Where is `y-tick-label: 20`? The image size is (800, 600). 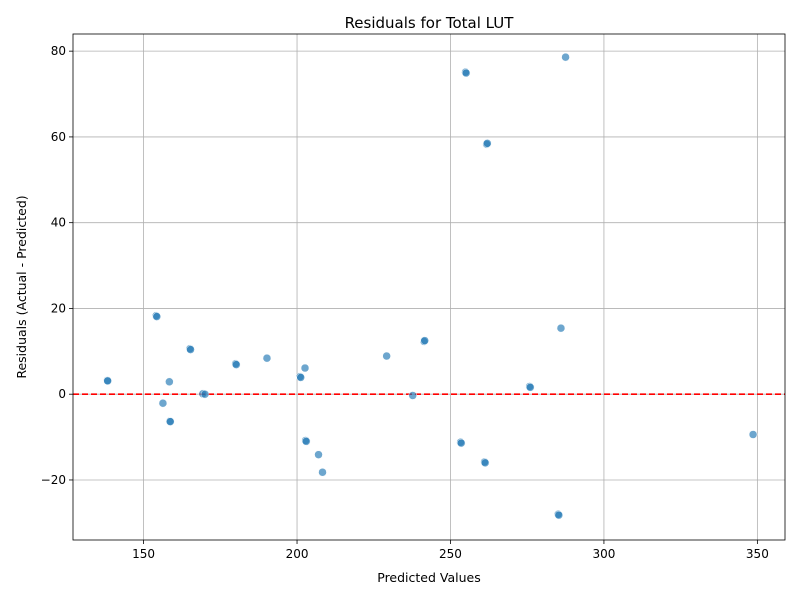 y-tick-label: 20 is located at coordinates (58, 308).